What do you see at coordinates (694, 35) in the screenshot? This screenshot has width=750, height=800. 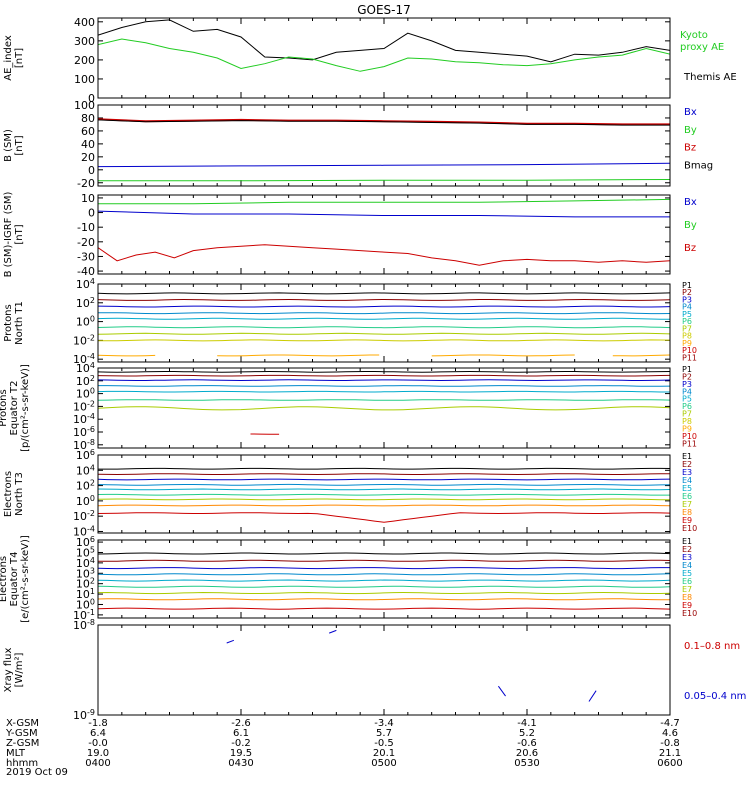 I see `legend-kyoto-proxy-ae: Kyoto` at bounding box center [694, 35].